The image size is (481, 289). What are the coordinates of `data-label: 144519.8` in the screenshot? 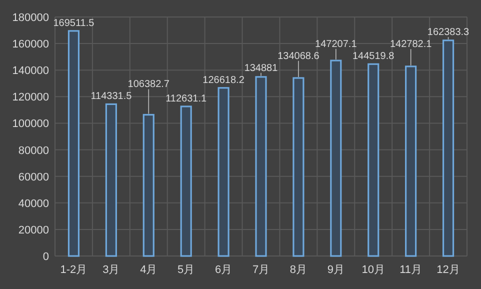 It's located at (373, 56).